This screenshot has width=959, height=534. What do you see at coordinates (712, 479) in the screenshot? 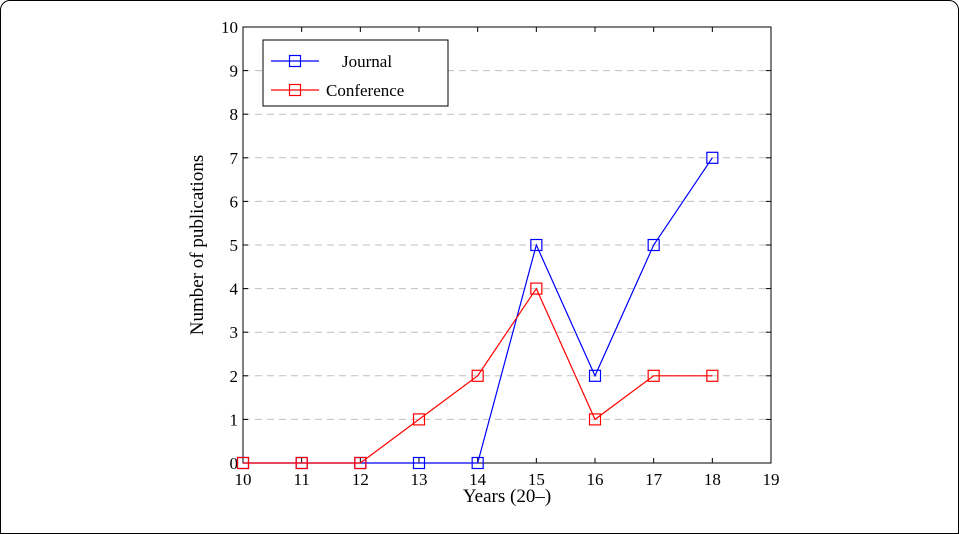
I see `x-tick-label: 18` at bounding box center [712, 479].